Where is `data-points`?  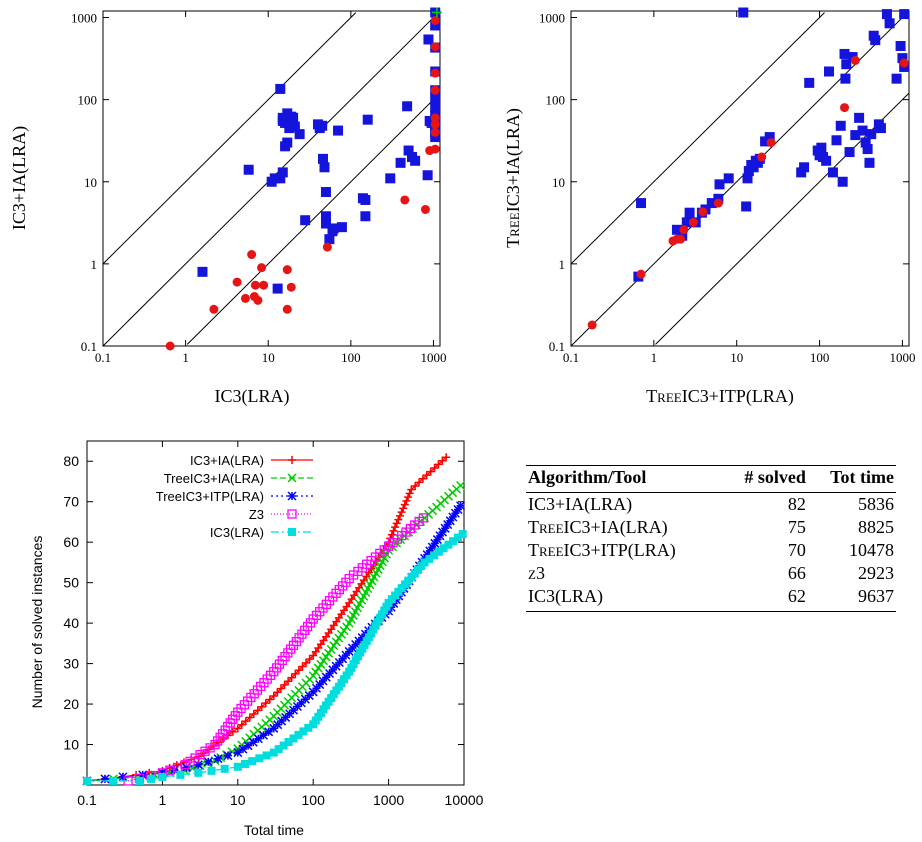 data-points is located at coordinates (303, 179).